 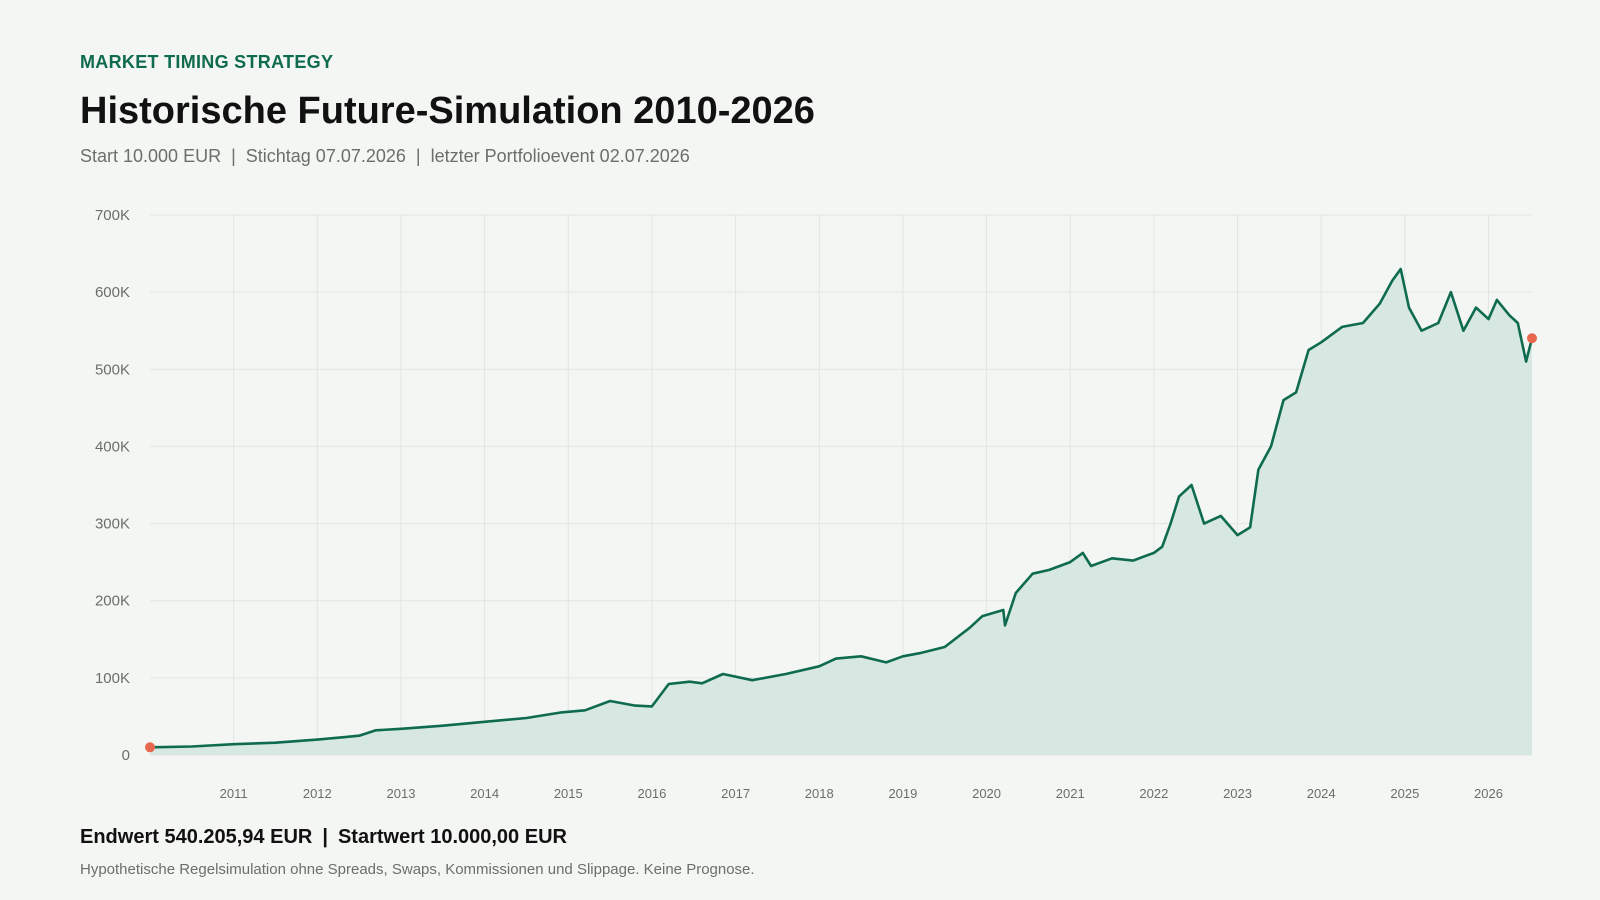 What do you see at coordinates (447, 111) in the screenshot?
I see `chart-title: Historische Future-Simulation 2010-2026` at bounding box center [447, 111].